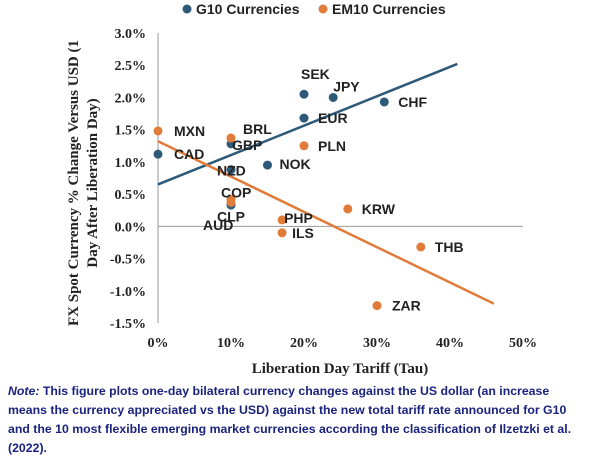  I want to click on data-label: KRW, so click(379, 209).